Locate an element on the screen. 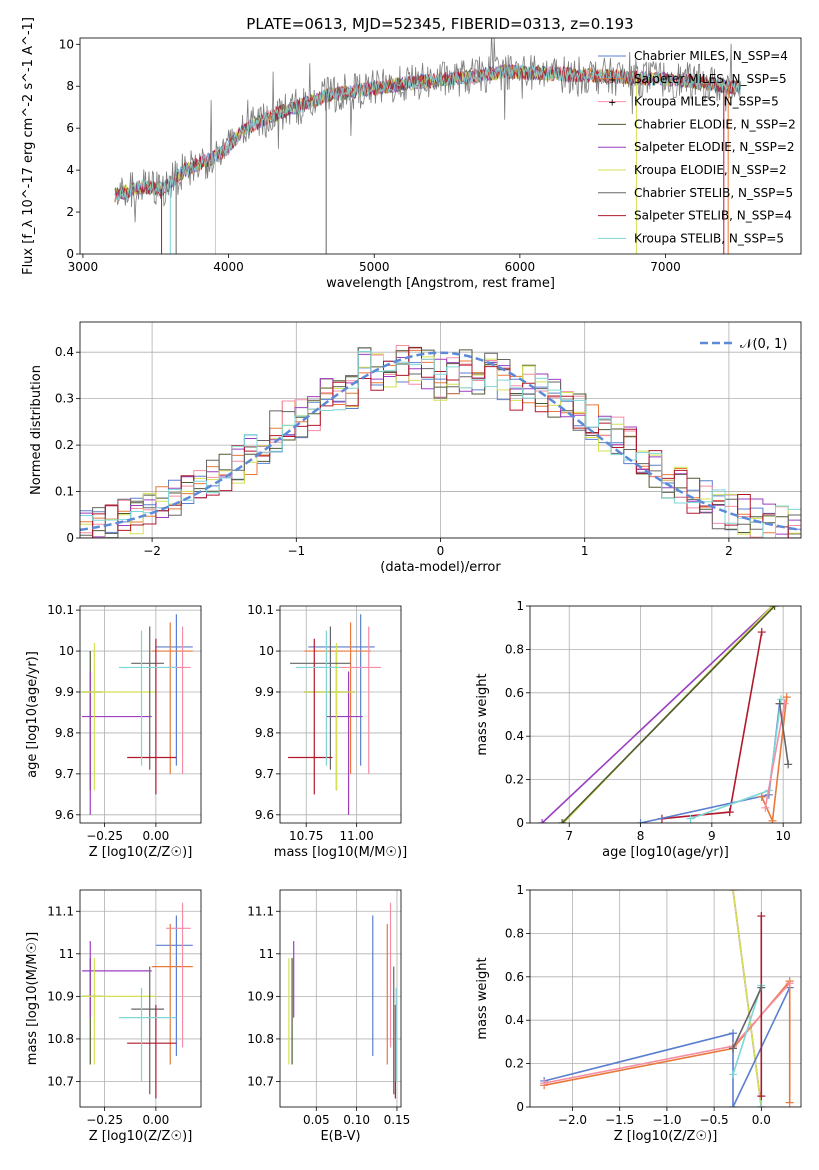  plot-area-mass-vs-Z is located at coordinates (140, 998).